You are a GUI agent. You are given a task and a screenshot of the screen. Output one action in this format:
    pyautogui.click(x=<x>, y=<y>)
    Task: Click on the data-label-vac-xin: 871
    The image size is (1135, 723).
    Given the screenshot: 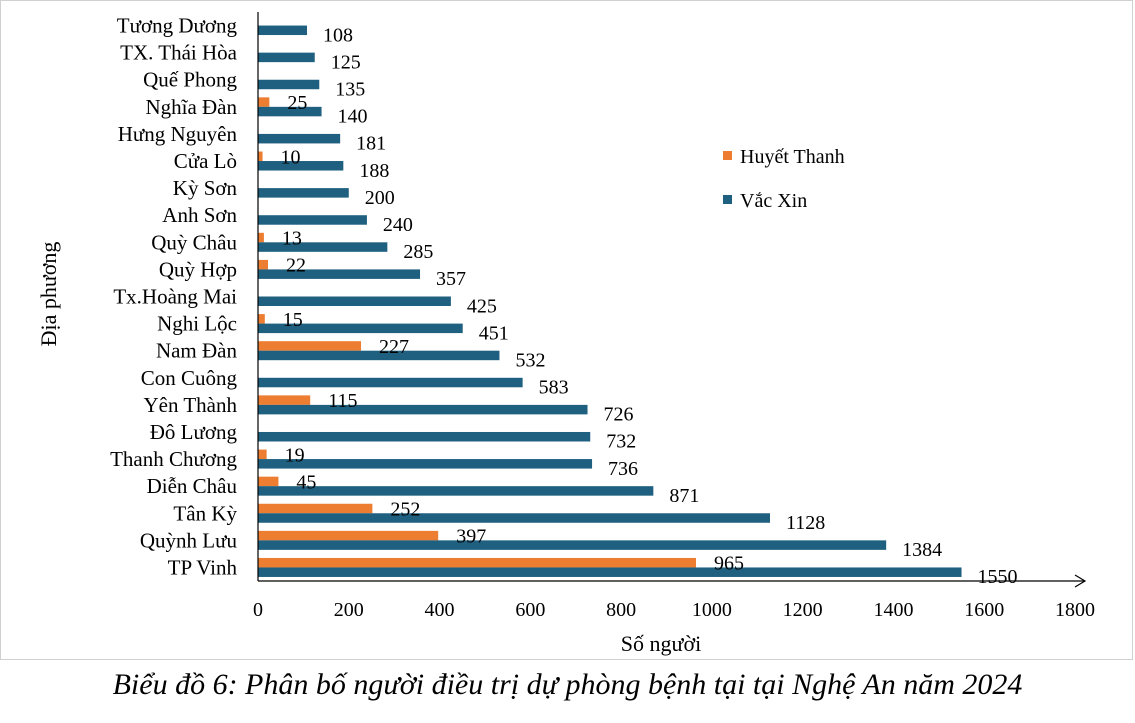 What is the action you would take?
    pyautogui.click(x=684, y=496)
    